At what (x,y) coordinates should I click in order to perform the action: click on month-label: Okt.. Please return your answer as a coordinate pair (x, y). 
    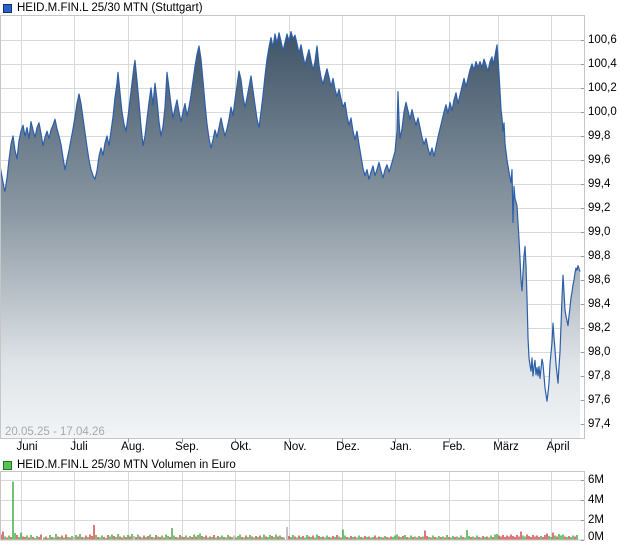
    Looking at the image, I should click on (241, 447).